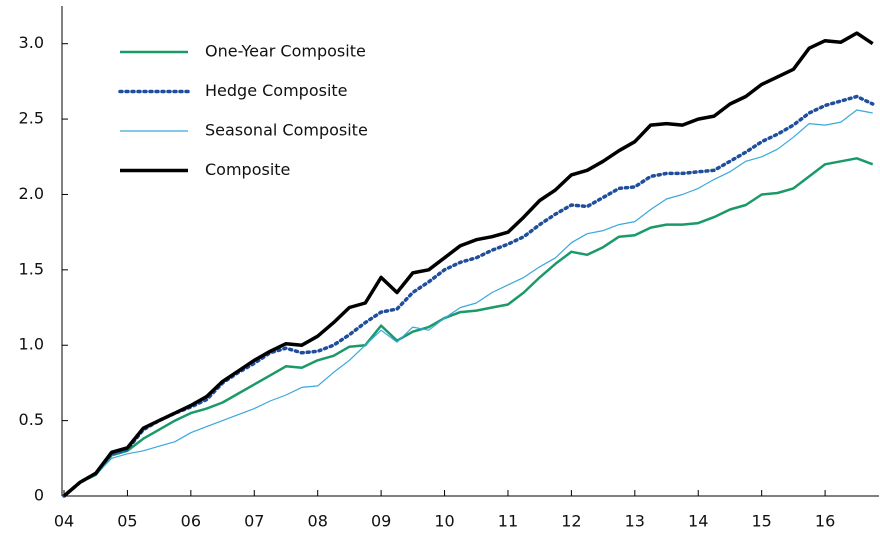 This screenshot has width=880, height=539. I want to click on y-tick-label: 1.5, so click(31, 268).